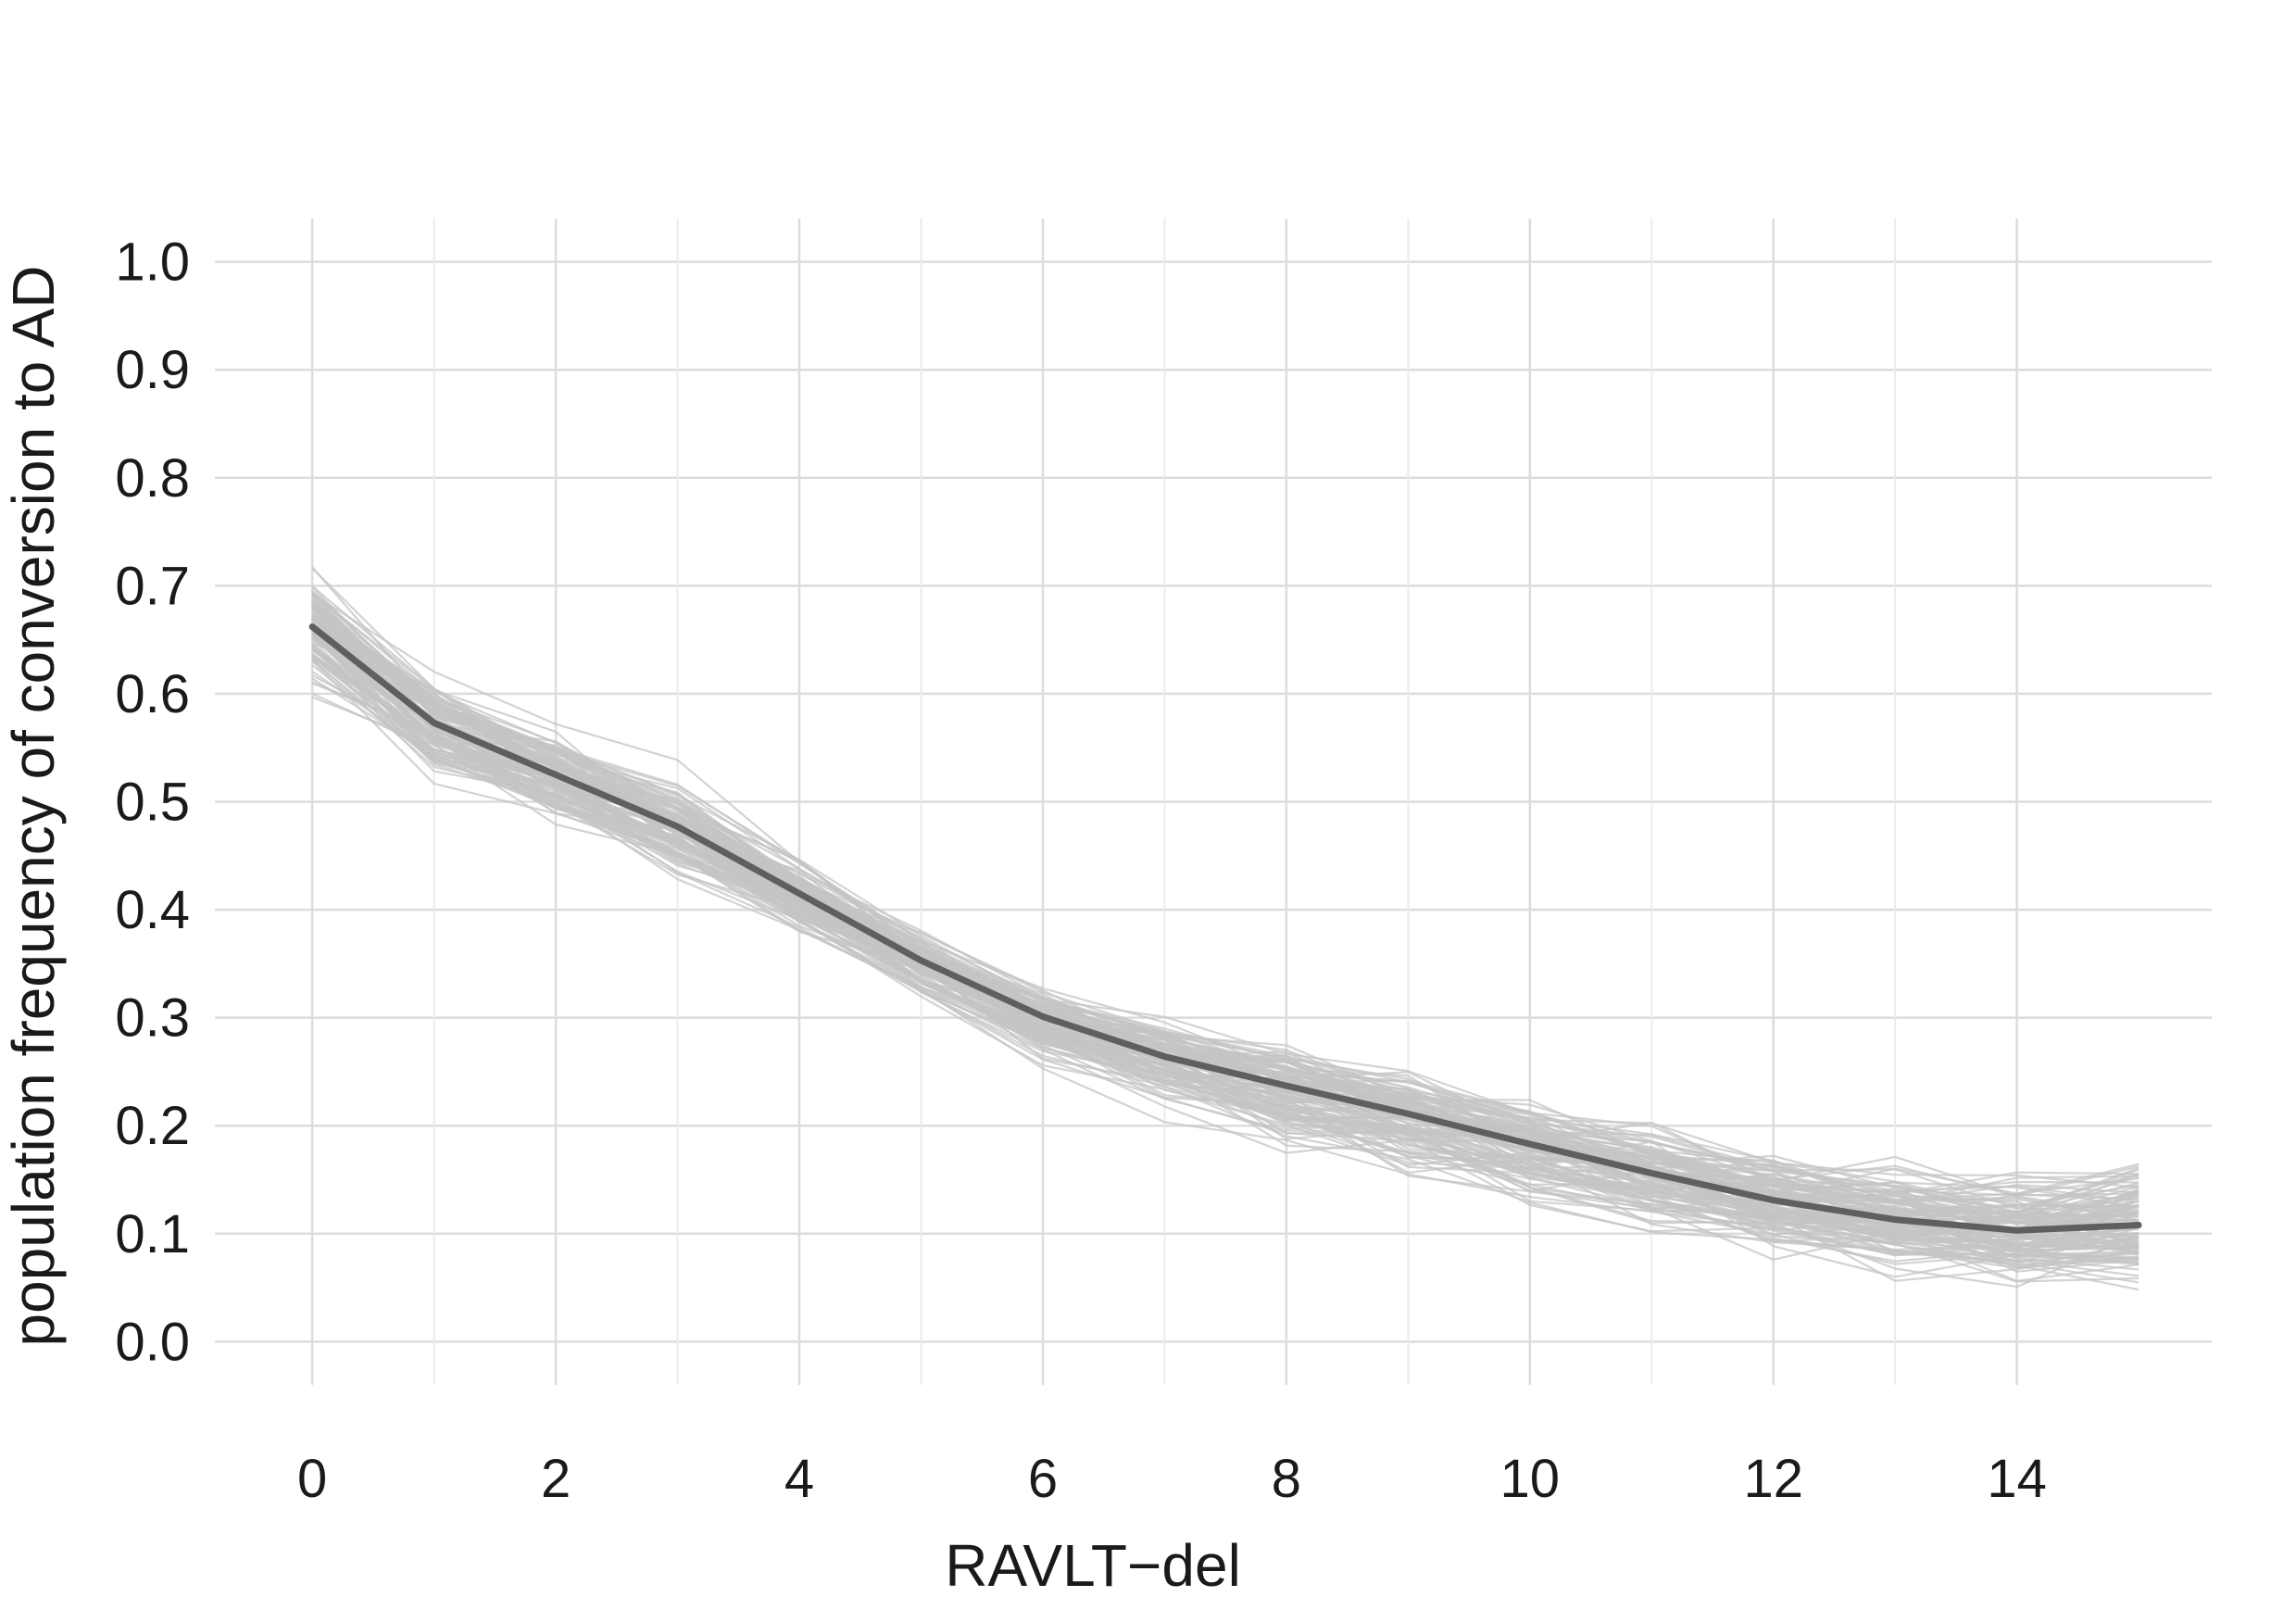  What do you see at coordinates (152, 910) in the screenshot?
I see `y-tick-label: 0.4` at bounding box center [152, 910].